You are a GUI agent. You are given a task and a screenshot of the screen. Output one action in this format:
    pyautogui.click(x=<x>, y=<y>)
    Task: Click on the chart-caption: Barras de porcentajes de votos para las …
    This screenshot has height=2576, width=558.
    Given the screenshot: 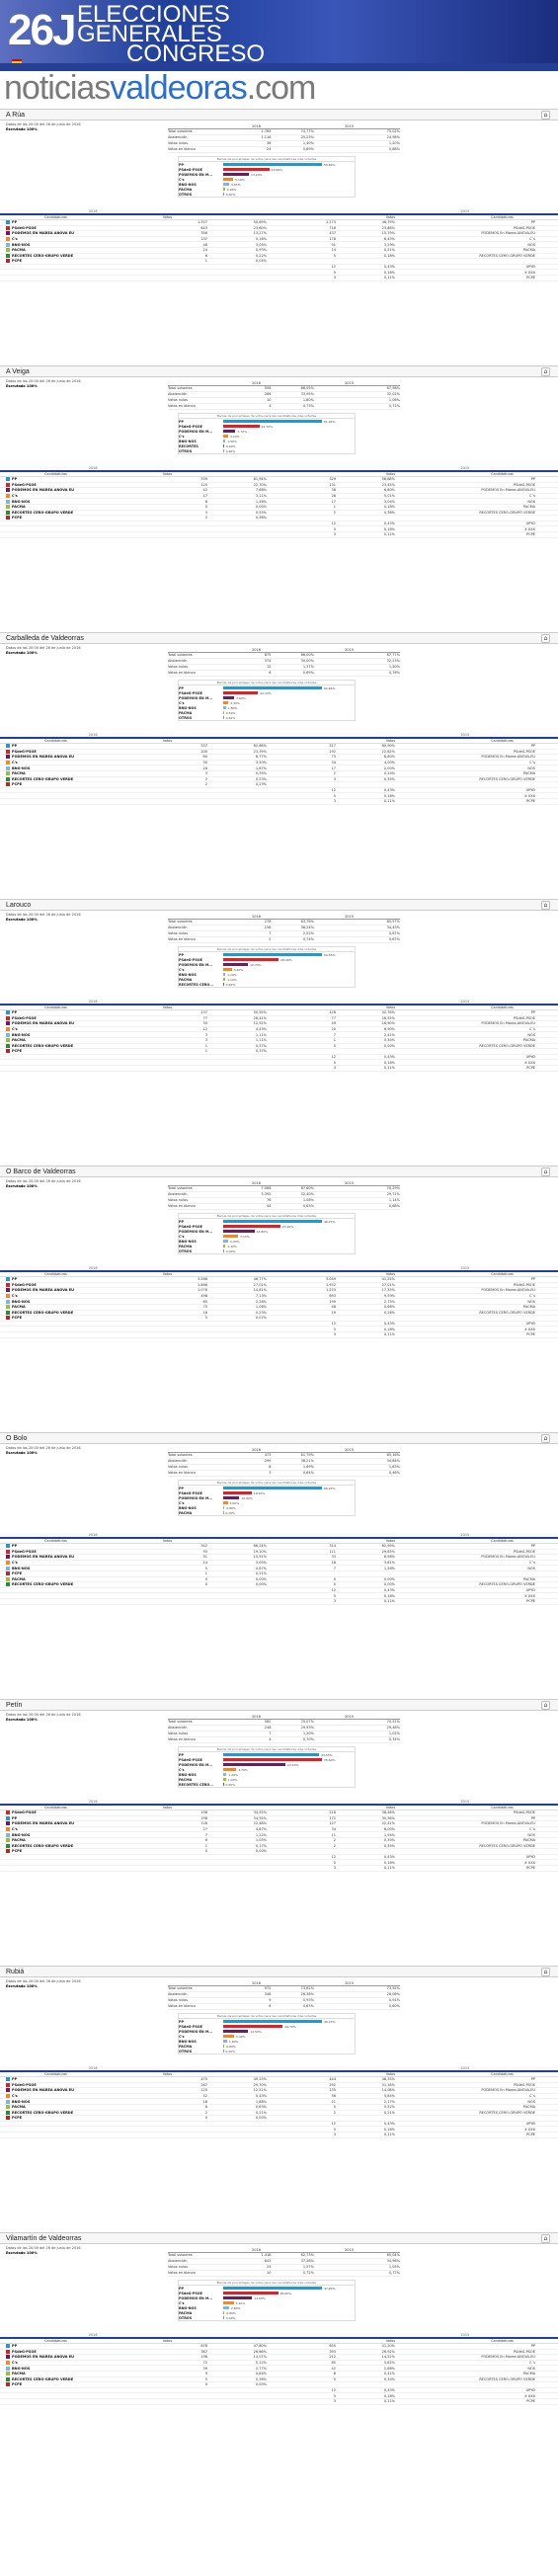 What is the action you would take?
    pyautogui.click(x=267, y=416)
    